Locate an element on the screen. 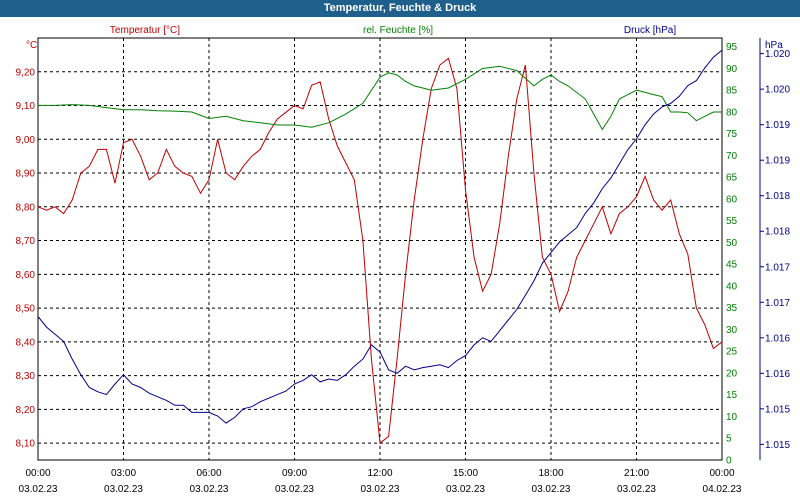 This screenshot has height=500, width=800. humidity-tick-label: 70 is located at coordinates (732, 156).